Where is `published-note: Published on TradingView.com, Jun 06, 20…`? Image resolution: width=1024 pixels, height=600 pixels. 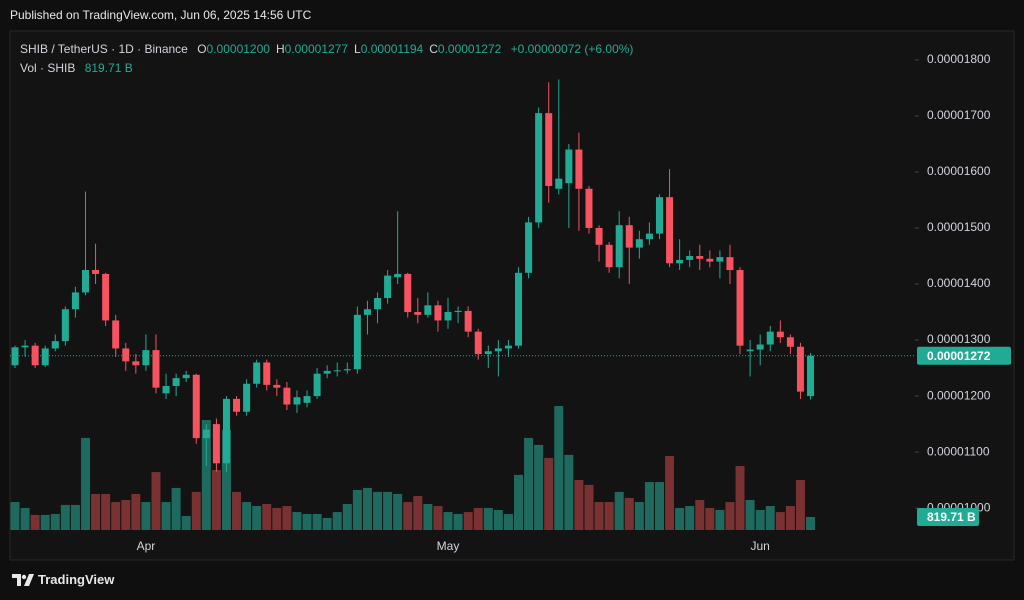 published-note: Published on TradingView.com, Jun 06, 20… is located at coordinates (161, 15).